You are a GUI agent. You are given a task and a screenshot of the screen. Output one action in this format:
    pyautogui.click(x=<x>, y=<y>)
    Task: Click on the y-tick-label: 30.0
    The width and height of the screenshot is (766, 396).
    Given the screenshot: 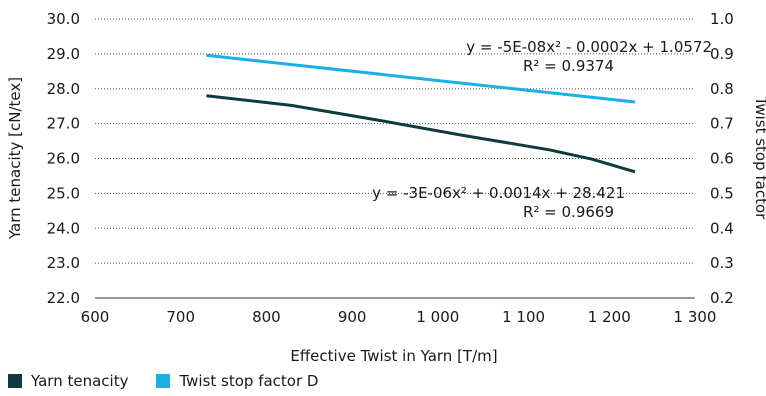 What is the action you would take?
    pyautogui.click(x=63, y=19)
    